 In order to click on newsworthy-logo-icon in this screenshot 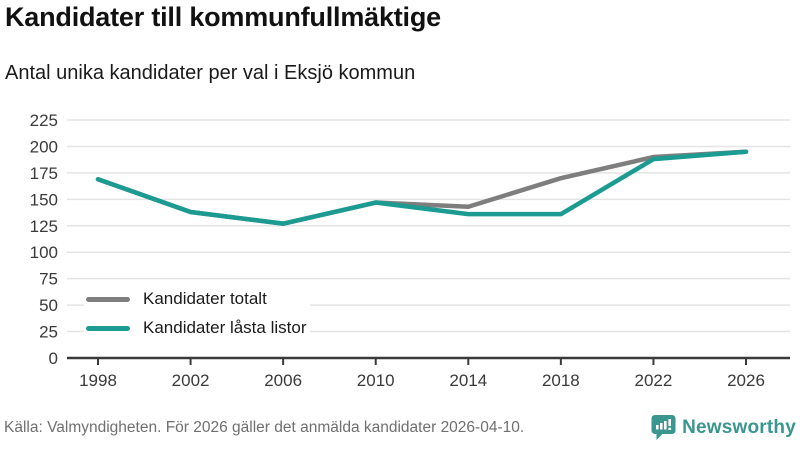, I will do `click(663, 427)`.